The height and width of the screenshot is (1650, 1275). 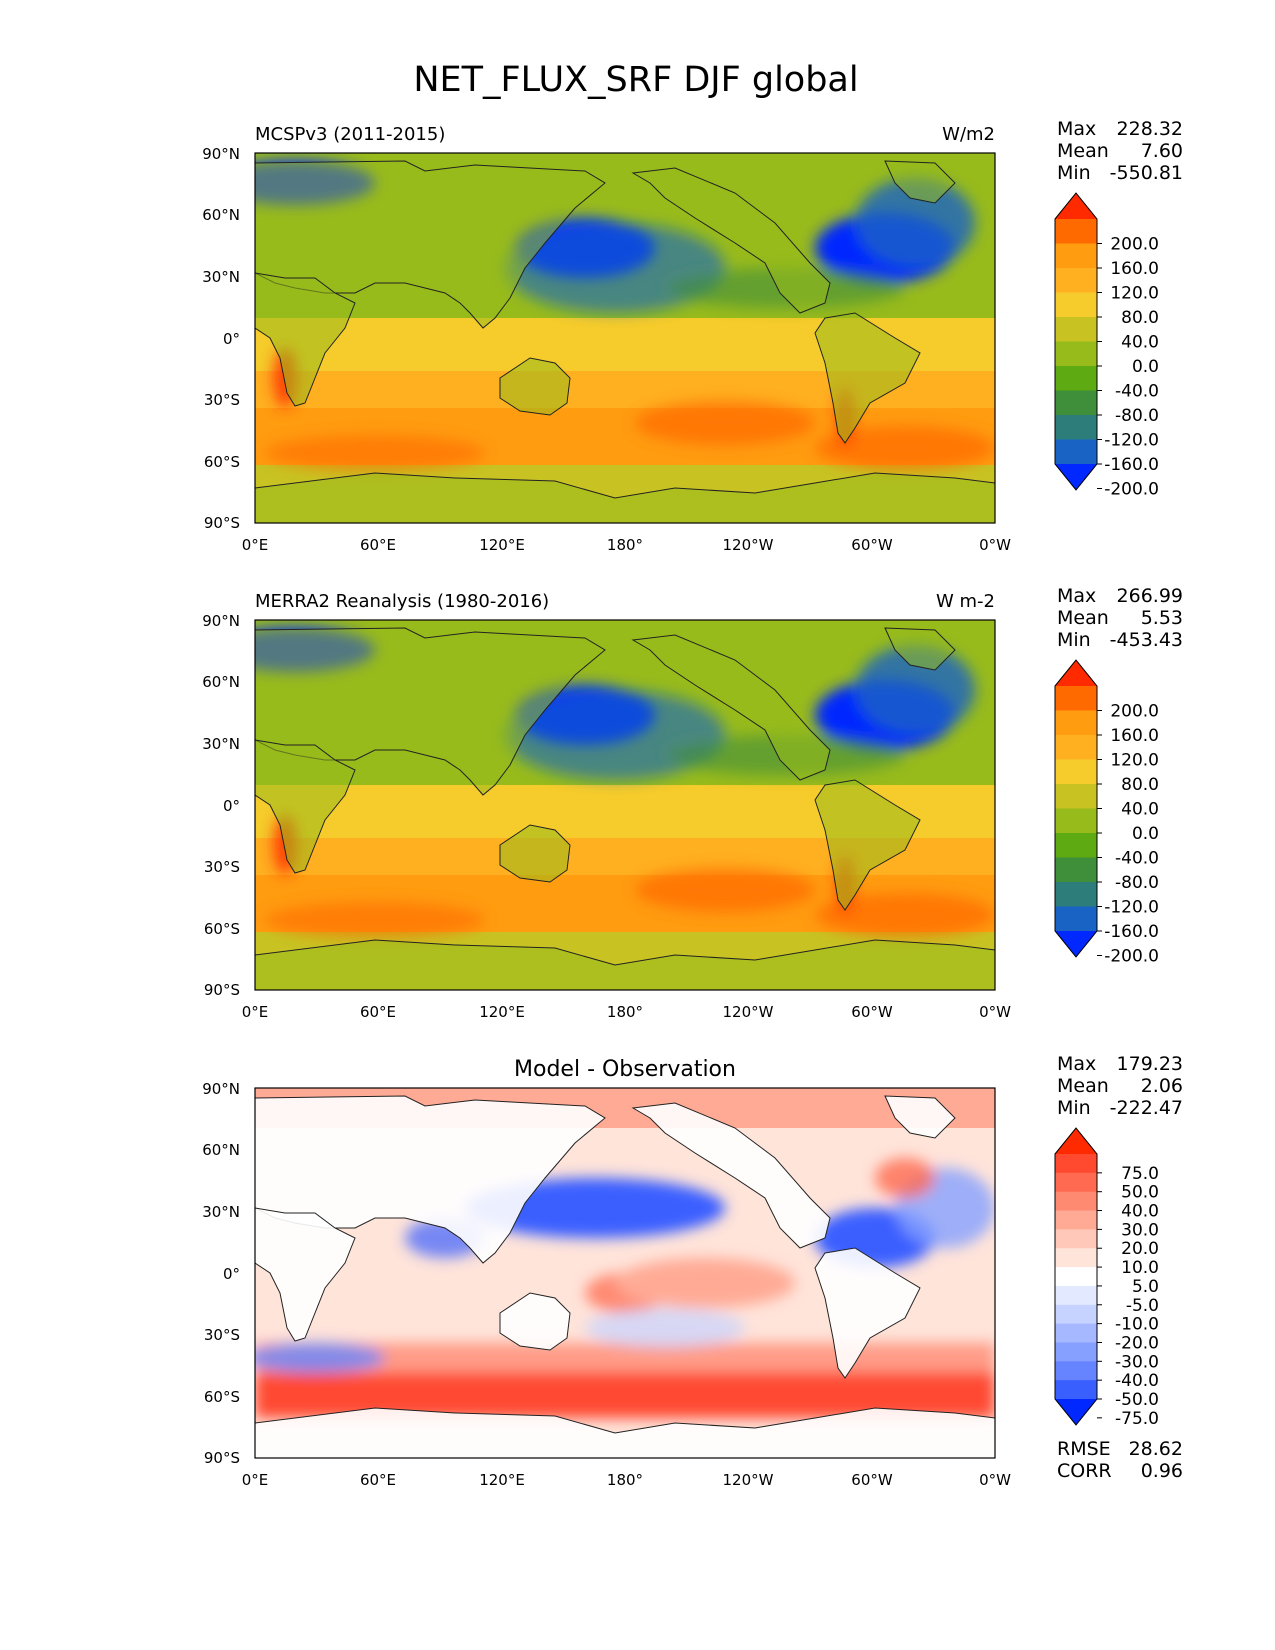 What do you see at coordinates (1137, 1419) in the screenshot?
I see `colorbar-label: -75.0` at bounding box center [1137, 1419].